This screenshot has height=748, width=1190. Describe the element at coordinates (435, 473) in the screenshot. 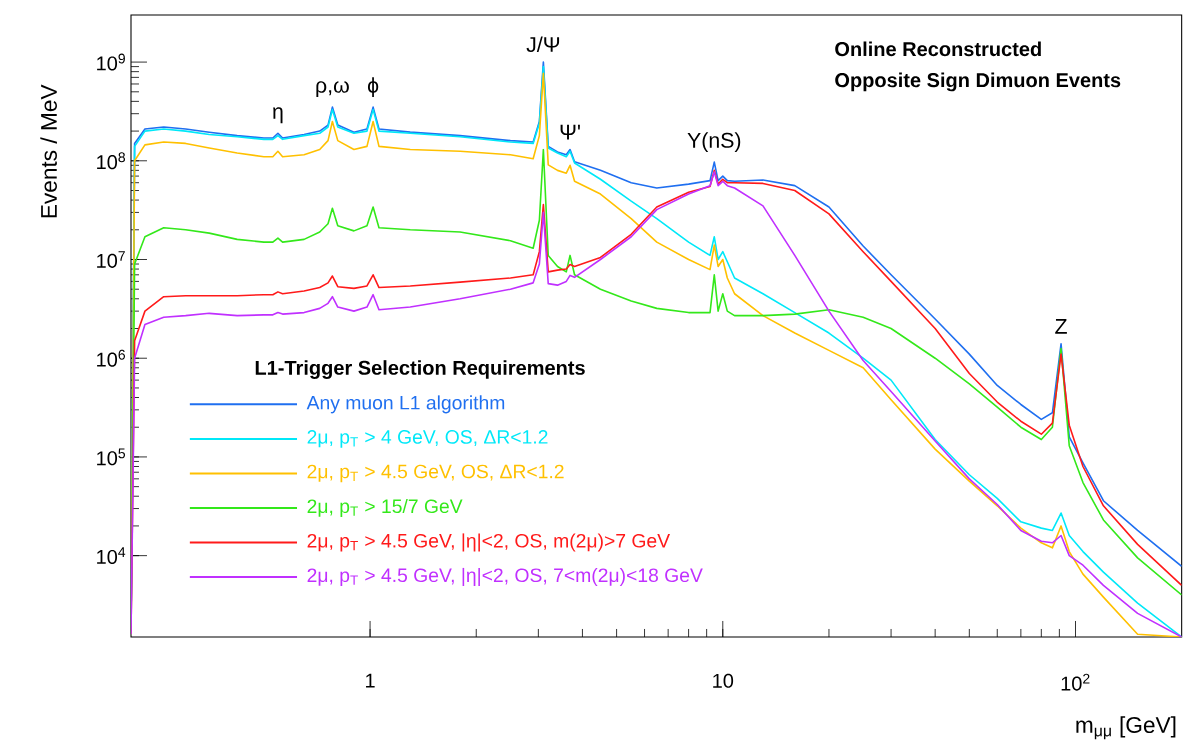

I see `text: 2μ, p$_{T}$ > 4.5 GeV, OS, ΔR<1.2` at that location.